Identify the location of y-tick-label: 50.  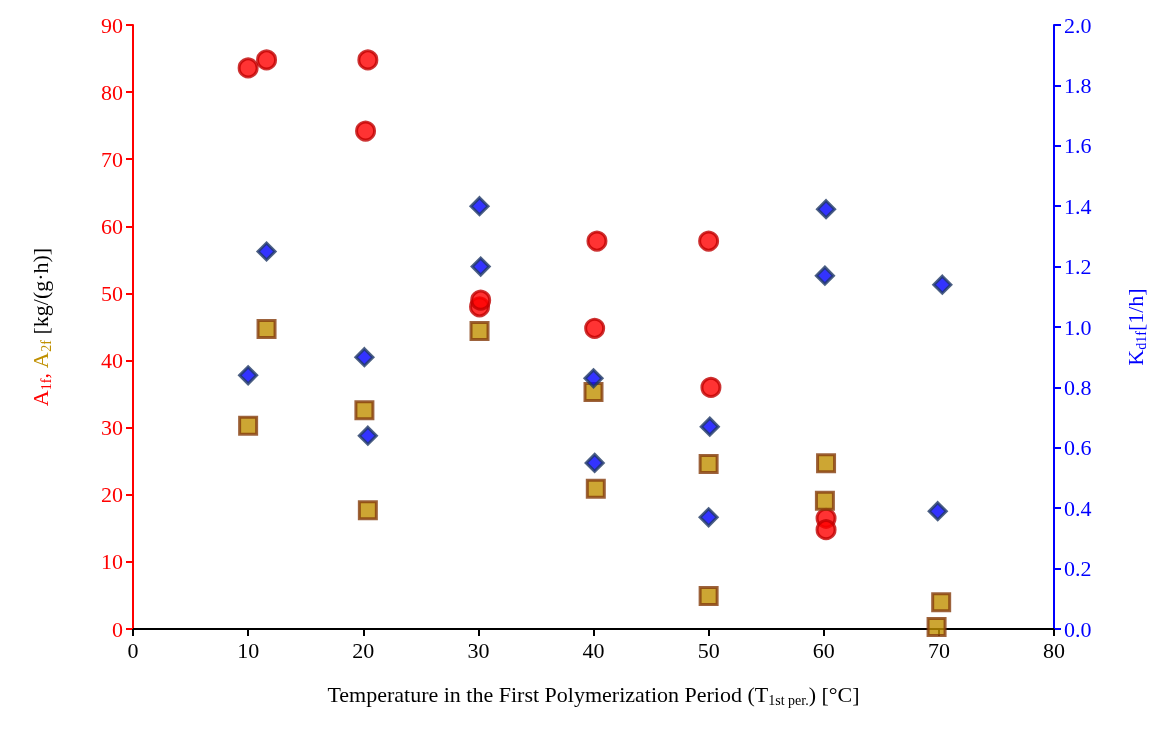
(112, 293).